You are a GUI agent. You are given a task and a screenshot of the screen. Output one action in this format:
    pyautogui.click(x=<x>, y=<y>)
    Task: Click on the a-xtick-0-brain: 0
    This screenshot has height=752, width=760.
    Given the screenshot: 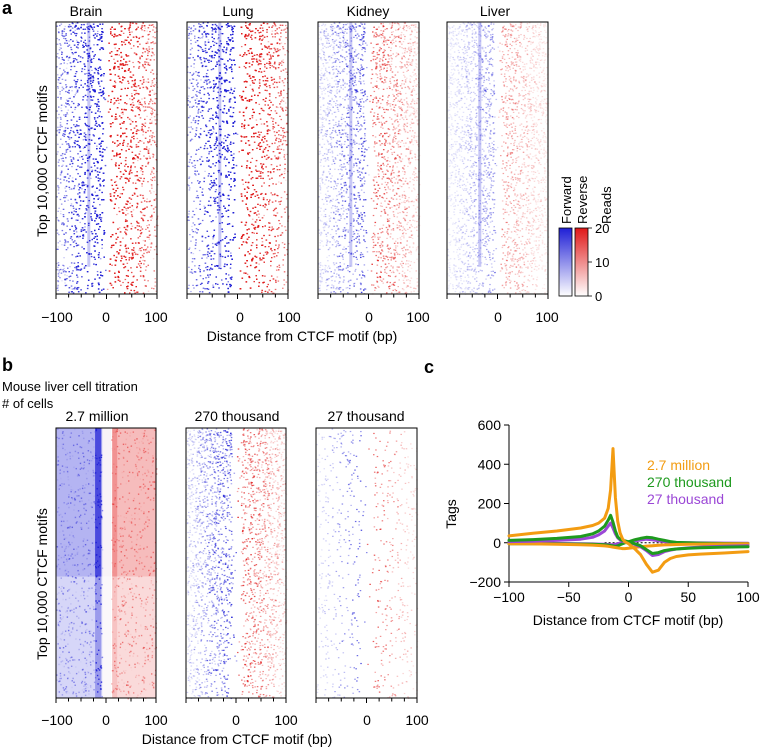 What is the action you would take?
    pyautogui.click(x=106, y=317)
    